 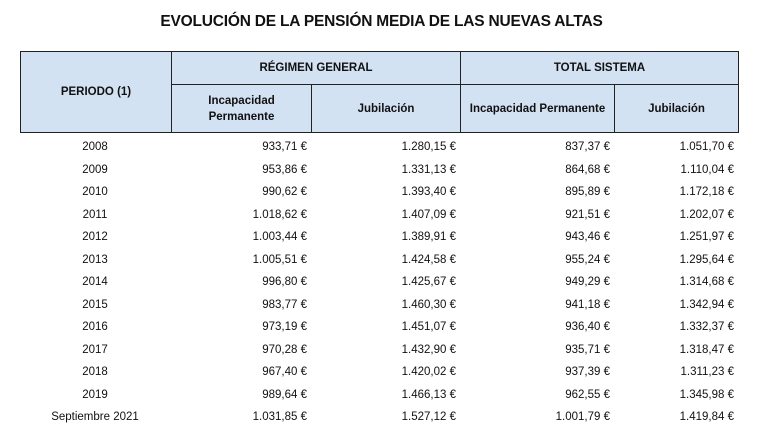 I want to click on cell-periodo: 2008, so click(x=95, y=147).